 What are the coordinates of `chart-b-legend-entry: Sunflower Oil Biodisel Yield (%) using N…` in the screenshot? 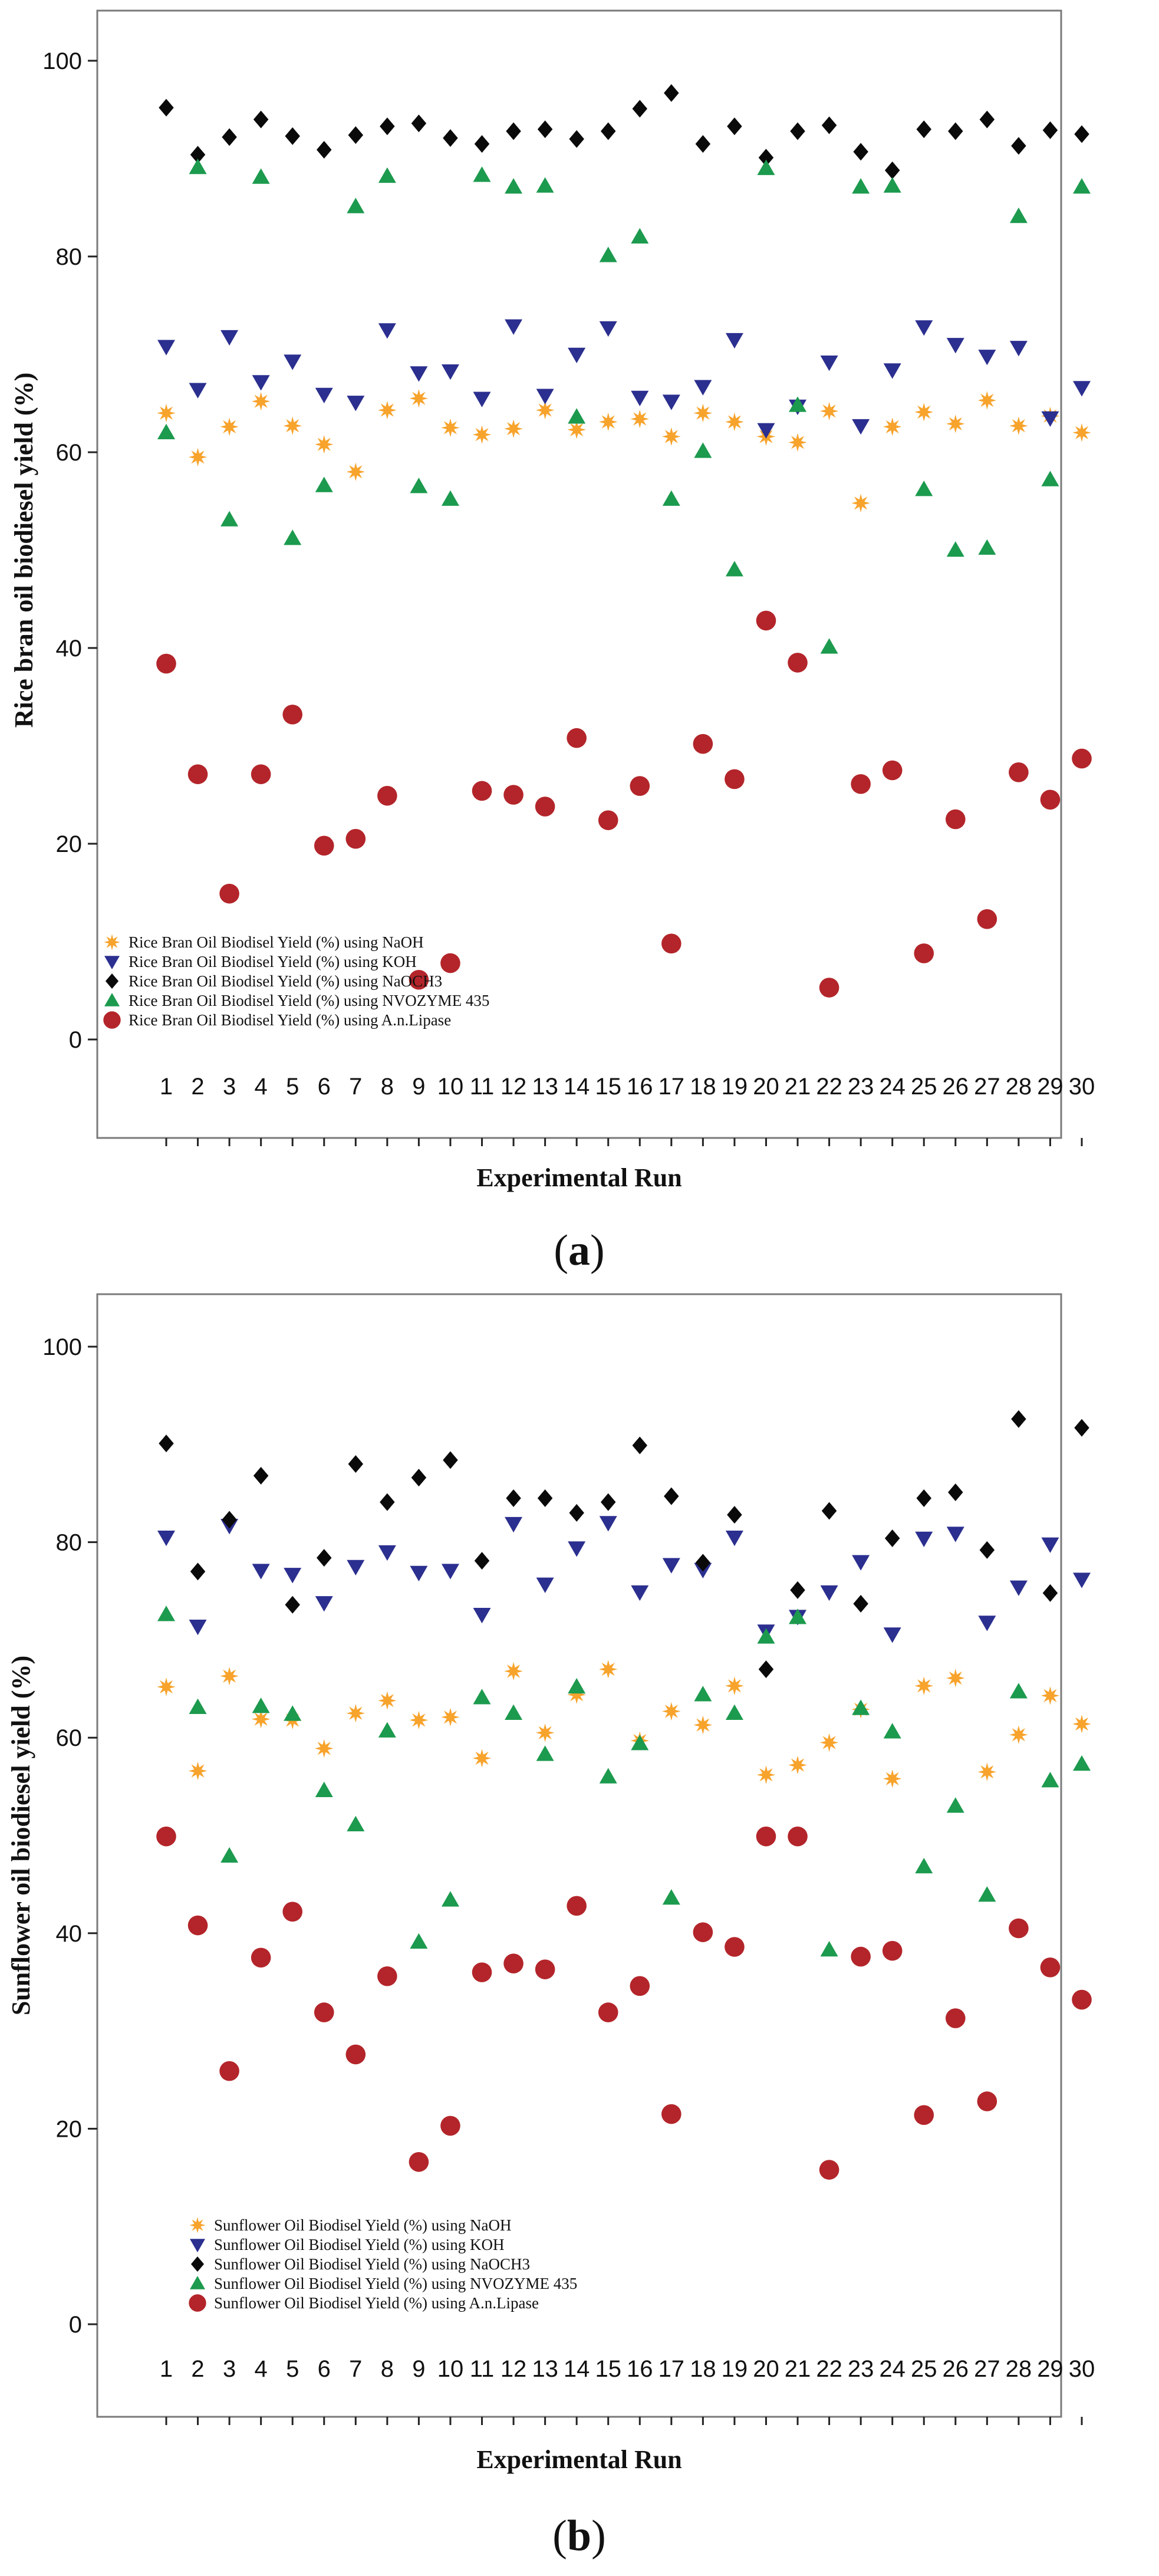 It's located at (395, 2283).